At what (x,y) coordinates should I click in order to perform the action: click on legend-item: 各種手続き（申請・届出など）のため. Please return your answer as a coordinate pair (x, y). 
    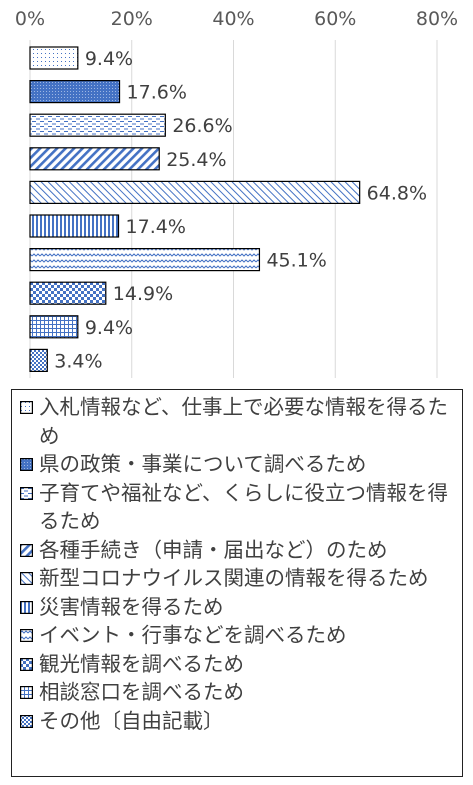
    Looking at the image, I should click on (237, 550).